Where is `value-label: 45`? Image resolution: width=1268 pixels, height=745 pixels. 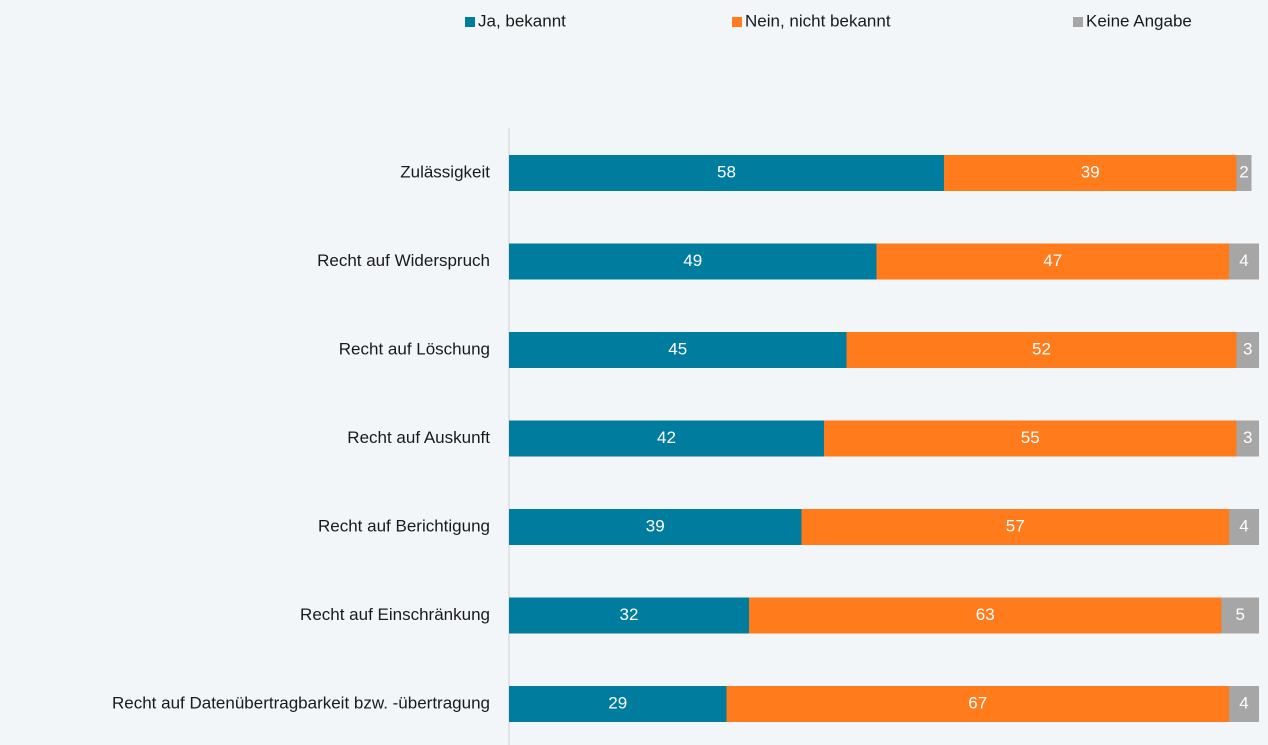
value-label: 45 is located at coordinates (677, 348).